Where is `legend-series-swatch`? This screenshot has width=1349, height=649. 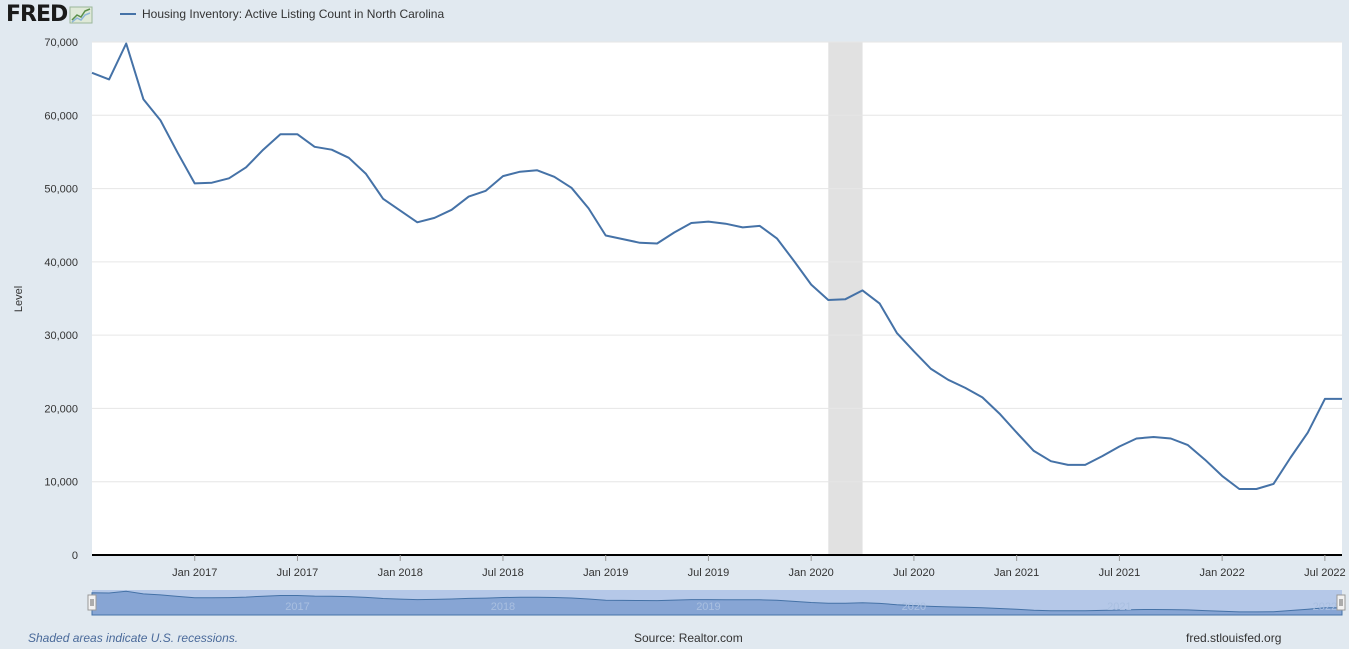 legend-series-swatch is located at coordinates (128, 14).